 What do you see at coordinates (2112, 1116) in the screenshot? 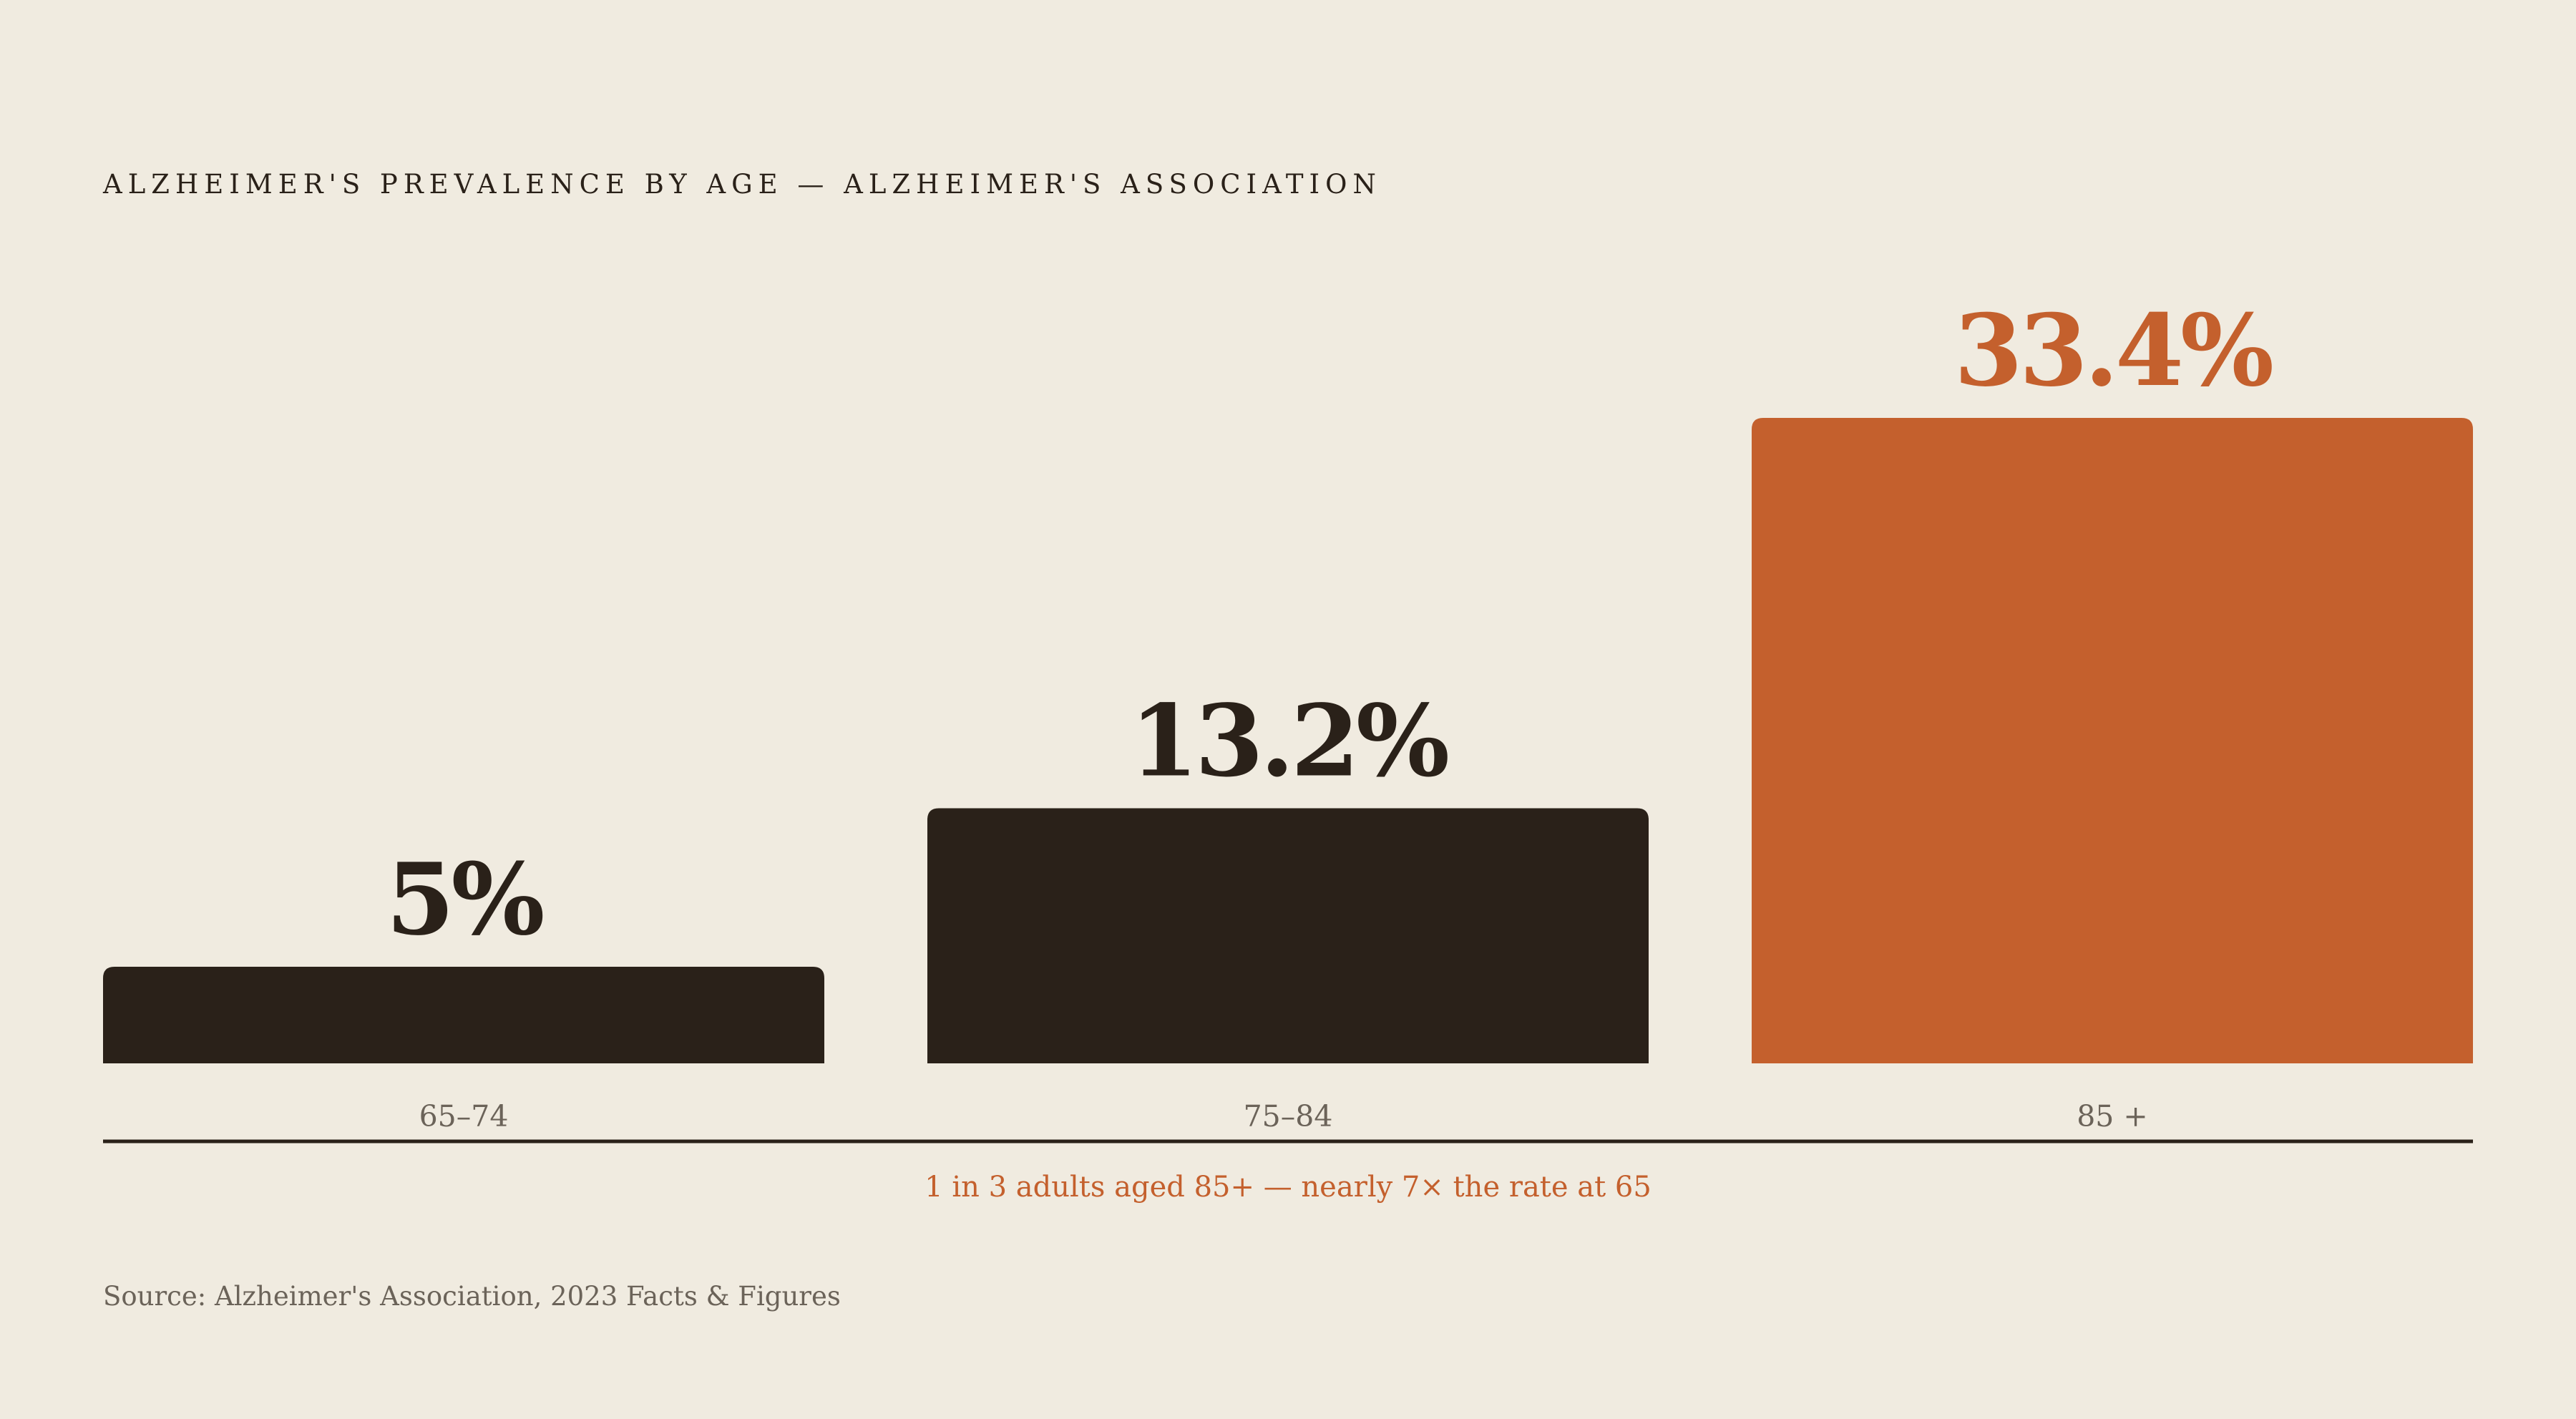
I see `tick-label-85: 85 +` at bounding box center [2112, 1116].